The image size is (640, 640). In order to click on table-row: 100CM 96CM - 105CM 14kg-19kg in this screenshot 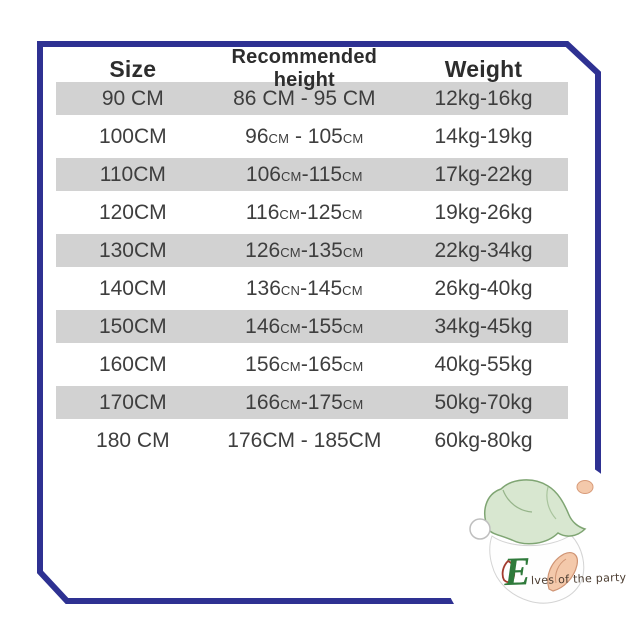, I will do `click(312, 137)`.